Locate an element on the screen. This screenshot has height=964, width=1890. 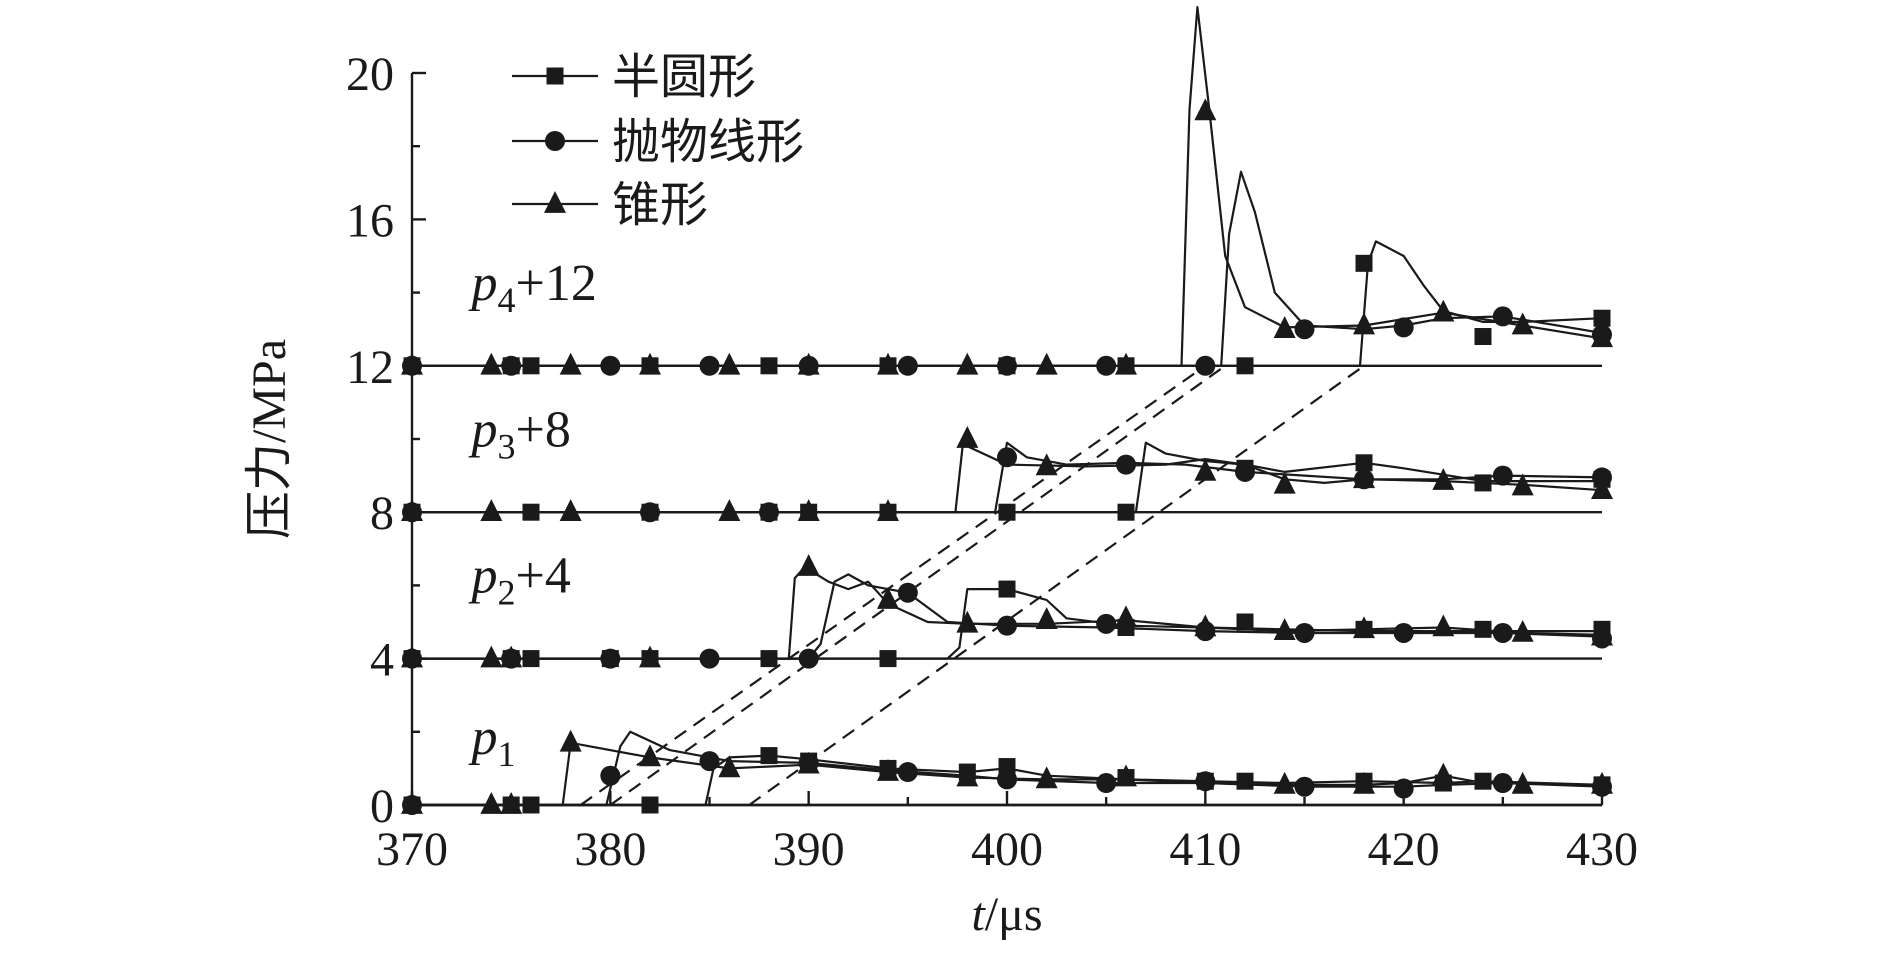
x-axis-title: t/μs is located at coordinates (1006, 914).